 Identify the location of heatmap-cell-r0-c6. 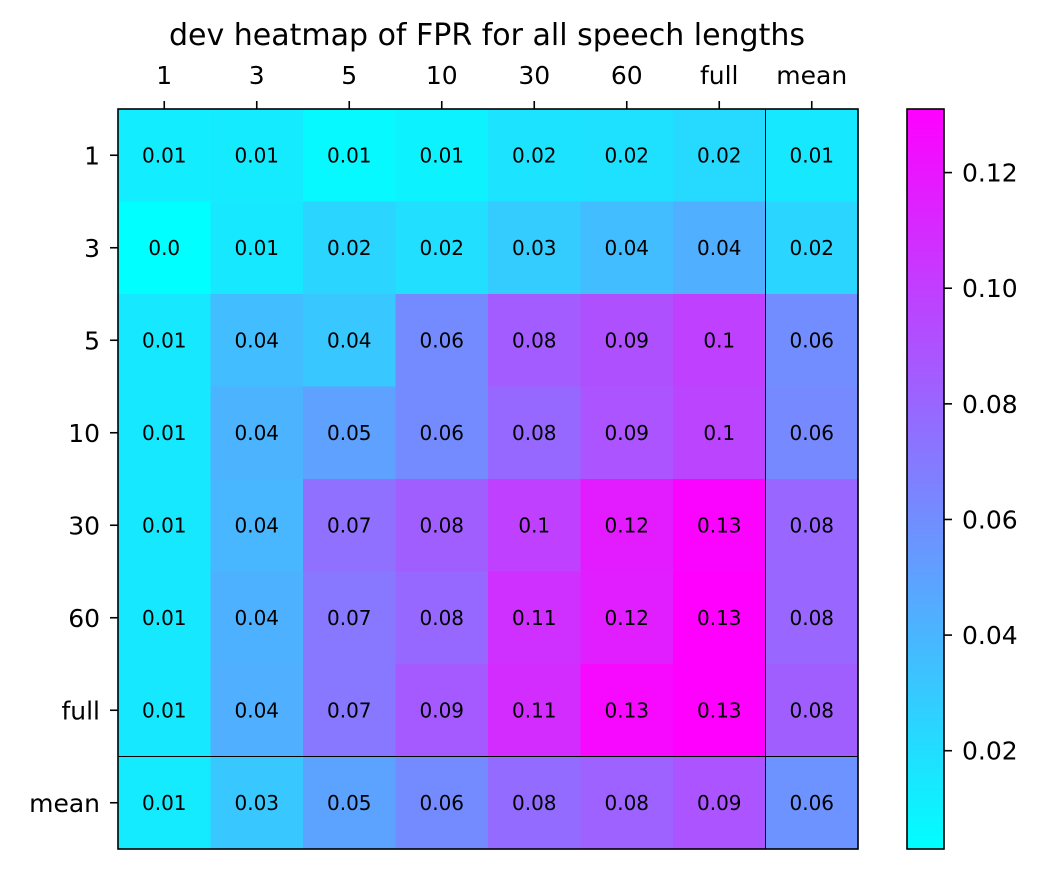
(720, 156).